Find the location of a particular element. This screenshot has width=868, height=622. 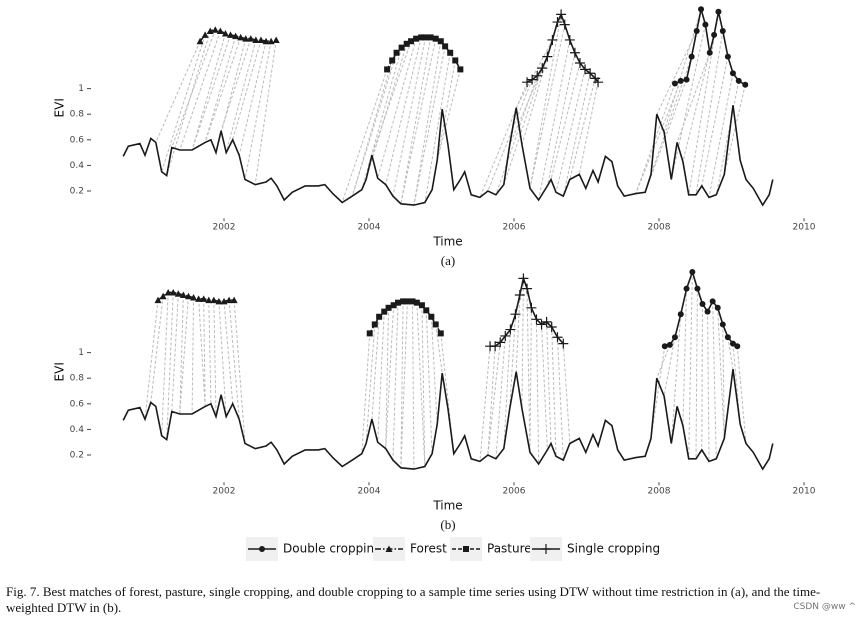

time-series-line is located at coordinates (448, 420).